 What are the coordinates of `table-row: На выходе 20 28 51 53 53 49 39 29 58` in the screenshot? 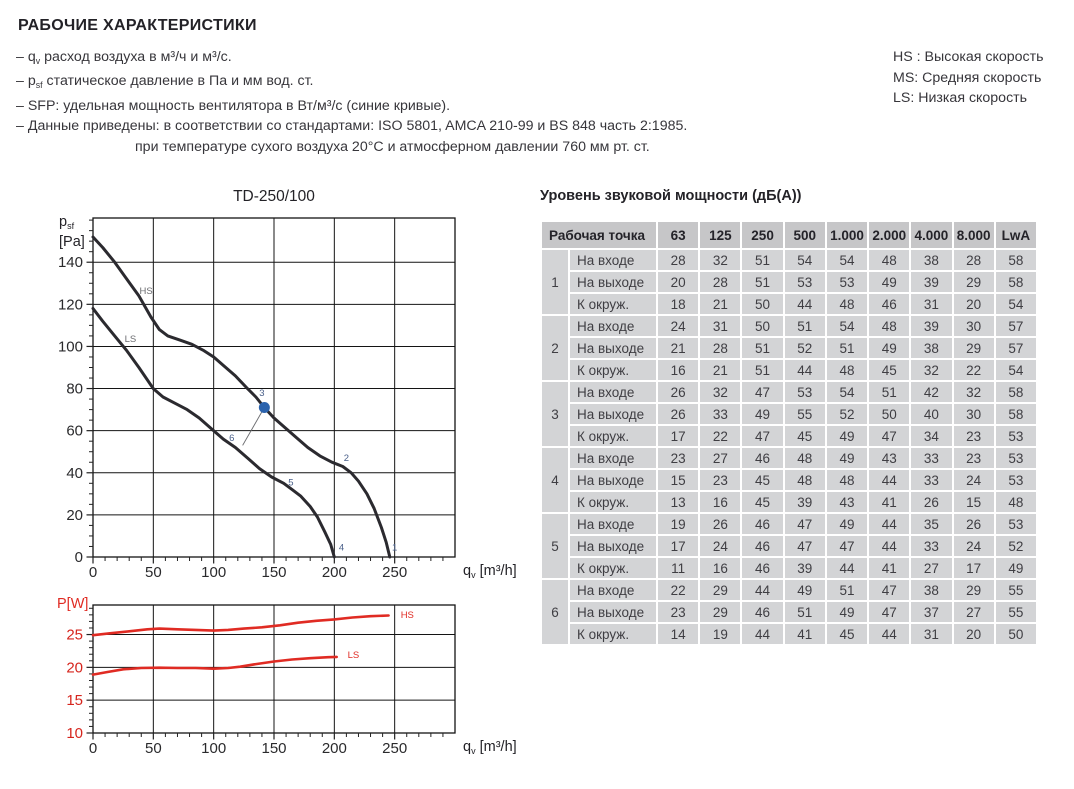 It's located at (789, 282).